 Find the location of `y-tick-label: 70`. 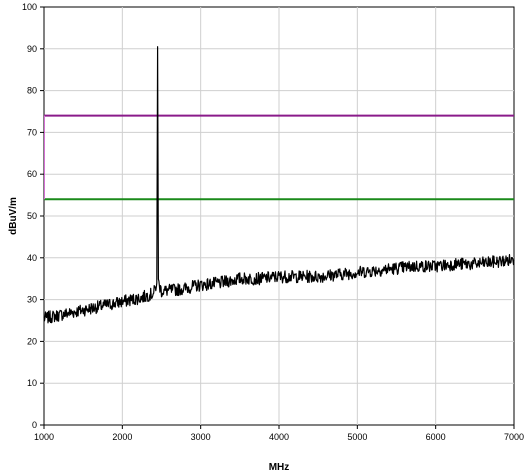

y-tick-label: 70 is located at coordinates (32, 132).